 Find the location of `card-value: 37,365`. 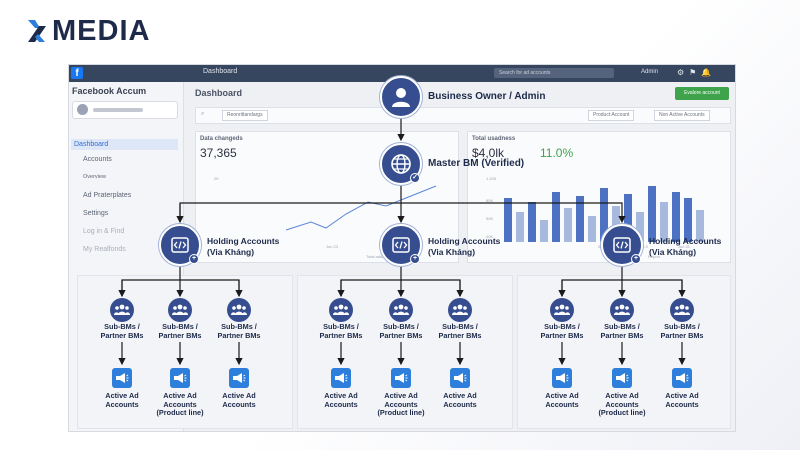

card-value: 37,365 is located at coordinates (218, 153).